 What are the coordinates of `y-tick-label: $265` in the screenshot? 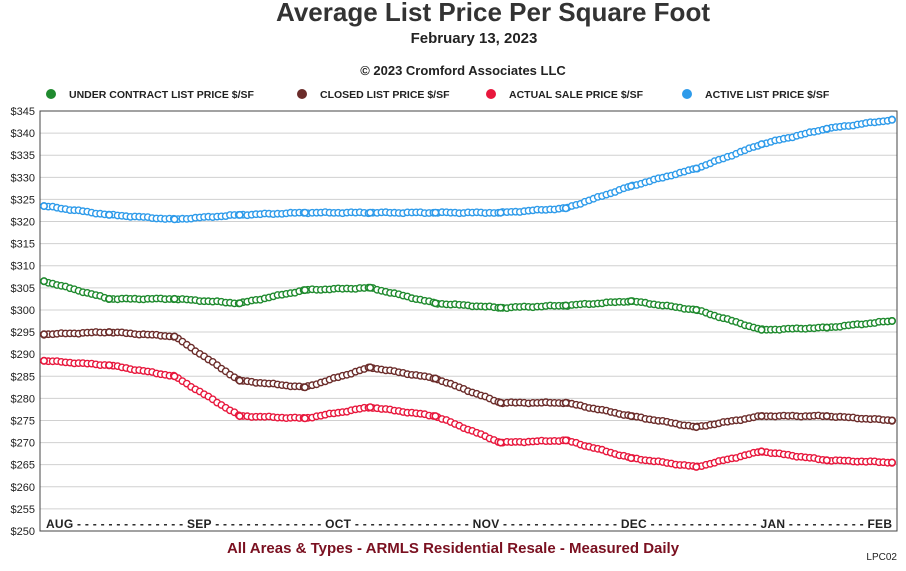 It's located at (23, 466).